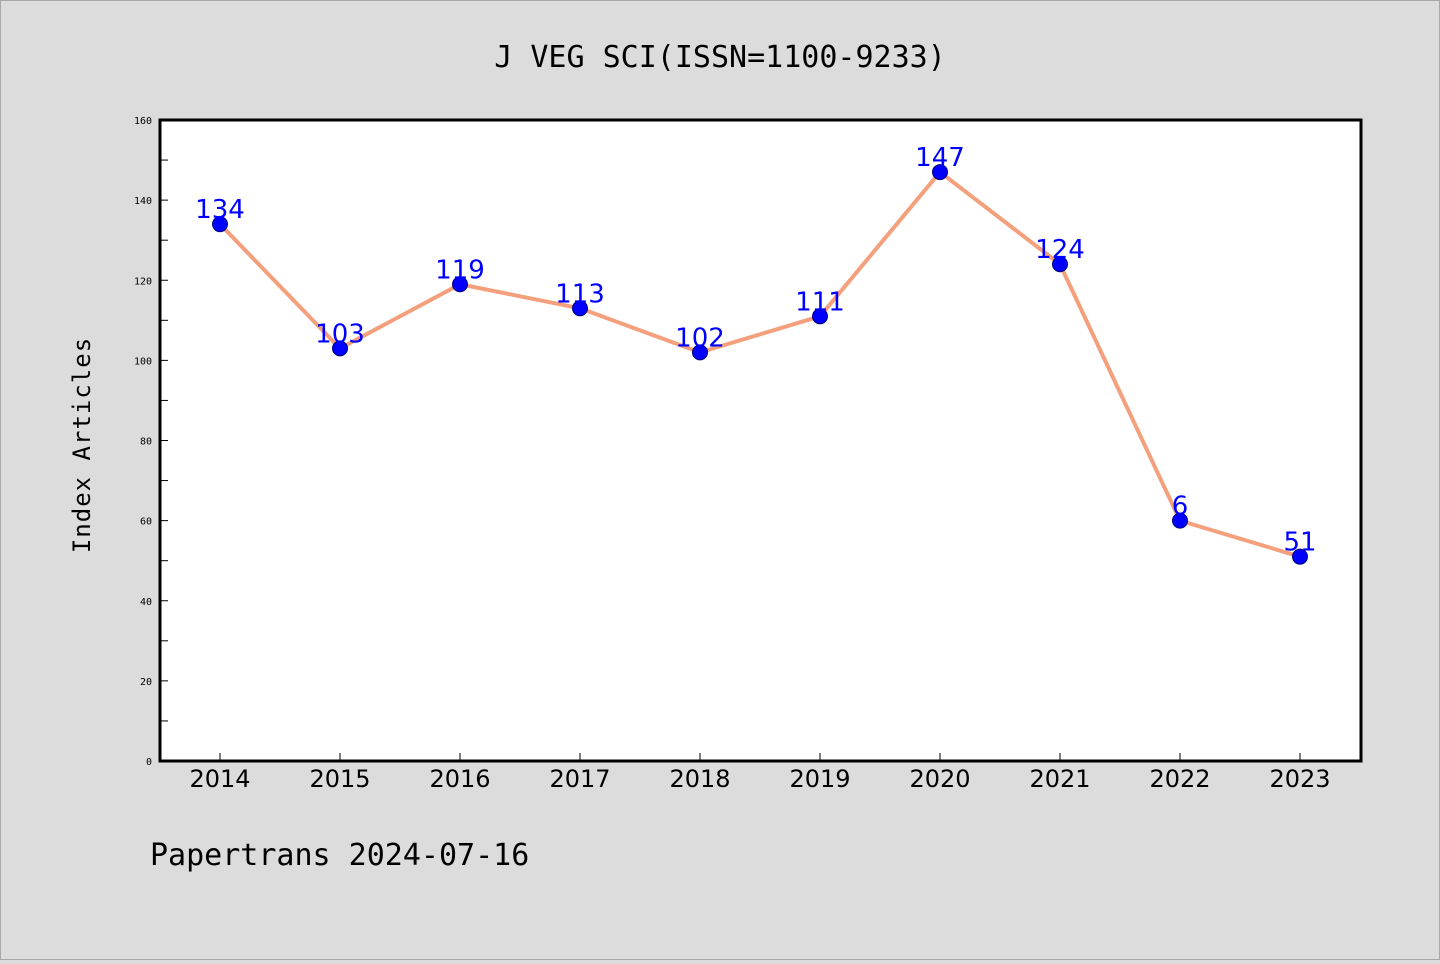 This screenshot has height=964, width=1440. I want to click on data-label: 111, so click(820, 302).